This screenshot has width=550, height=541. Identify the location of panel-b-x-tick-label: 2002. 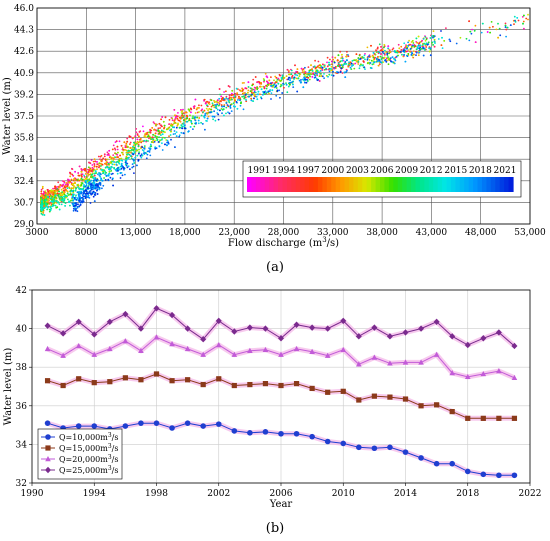
(218, 494).